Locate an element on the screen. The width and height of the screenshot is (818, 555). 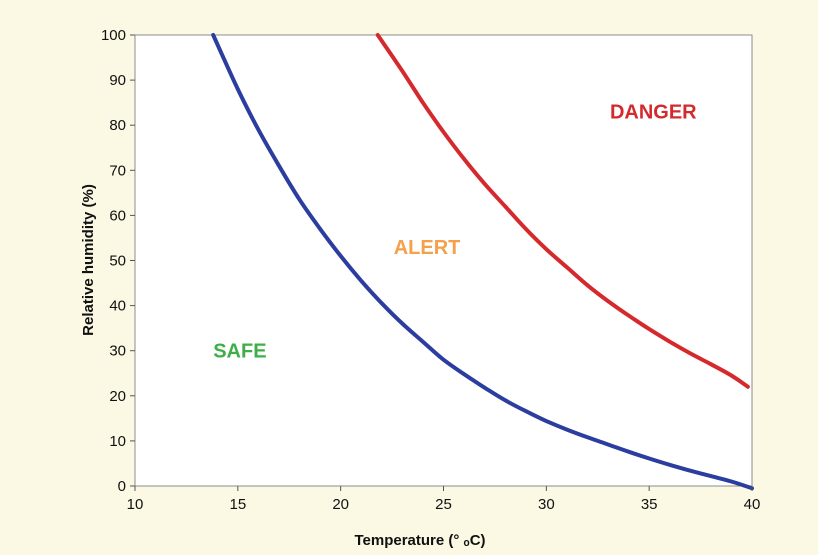
x-tick-label: 35 is located at coordinates (649, 504).